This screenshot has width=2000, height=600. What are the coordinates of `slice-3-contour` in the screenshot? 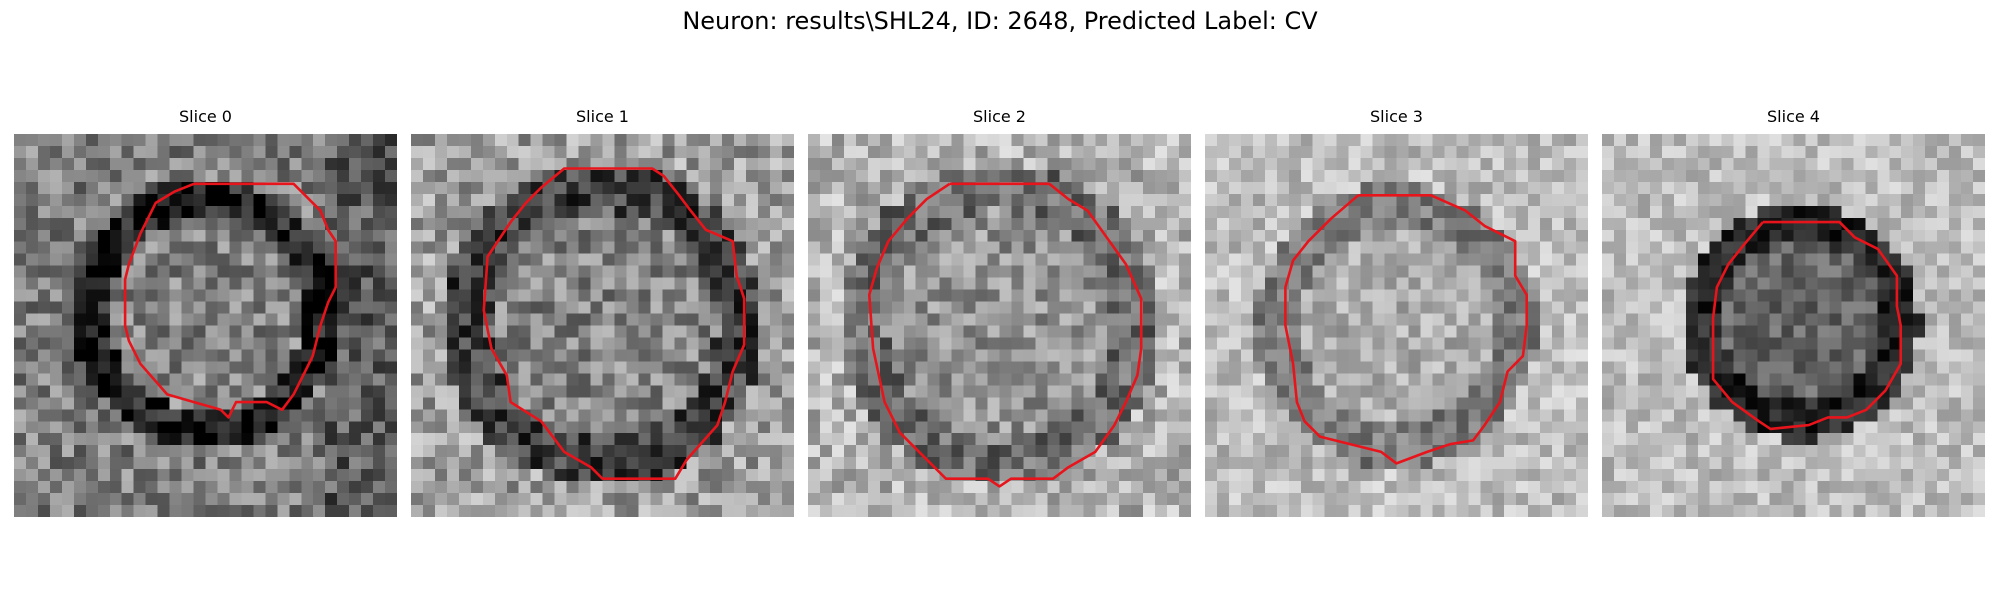 It's located at (1406, 329).